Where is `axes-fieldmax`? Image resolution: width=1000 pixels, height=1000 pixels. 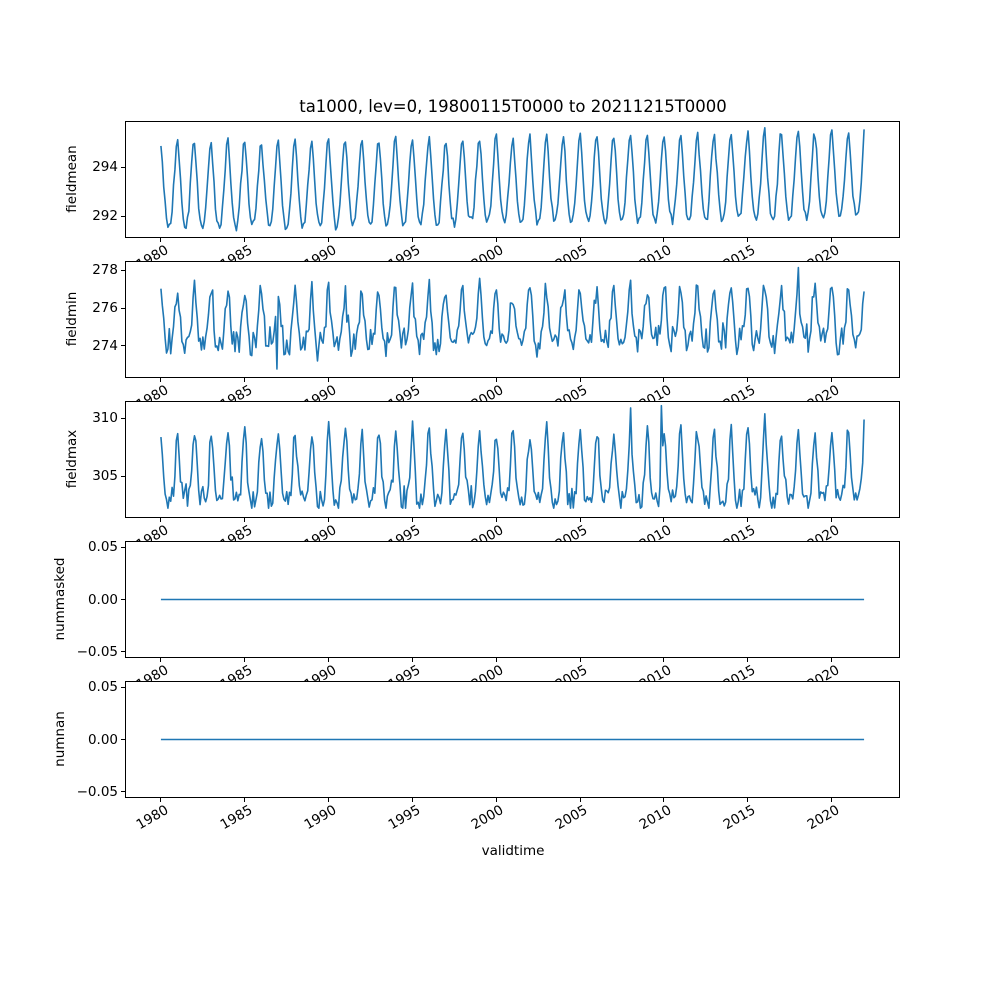 axes-fieldmax is located at coordinates (512, 459).